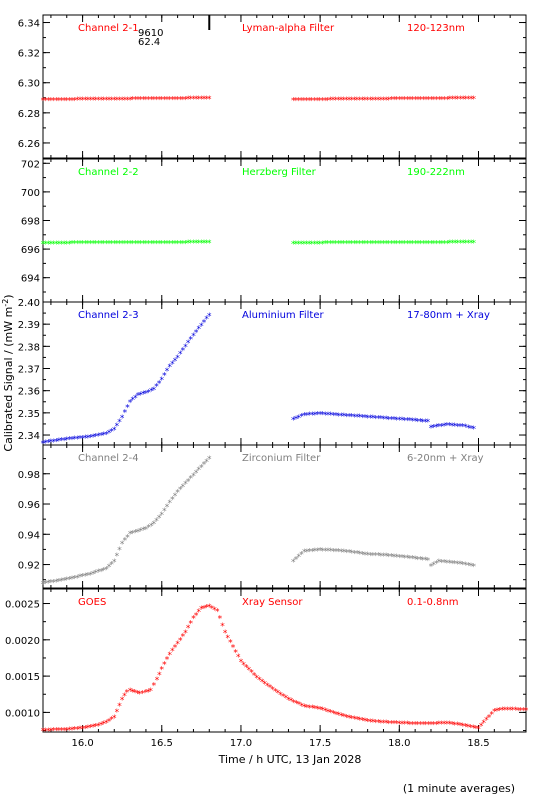  I want to click on y-tick-label: 0.0010, so click(22, 713).